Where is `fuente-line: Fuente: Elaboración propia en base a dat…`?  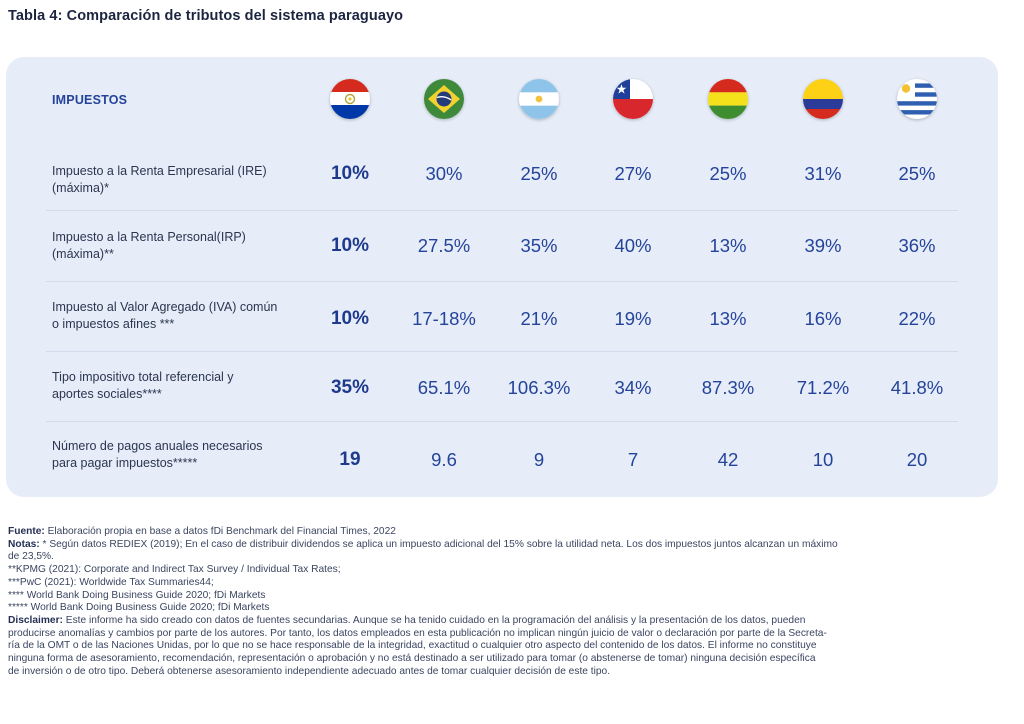
fuente-line: Fuente: Elaboración propia en base a dat… is located at coordinates (510, 532).